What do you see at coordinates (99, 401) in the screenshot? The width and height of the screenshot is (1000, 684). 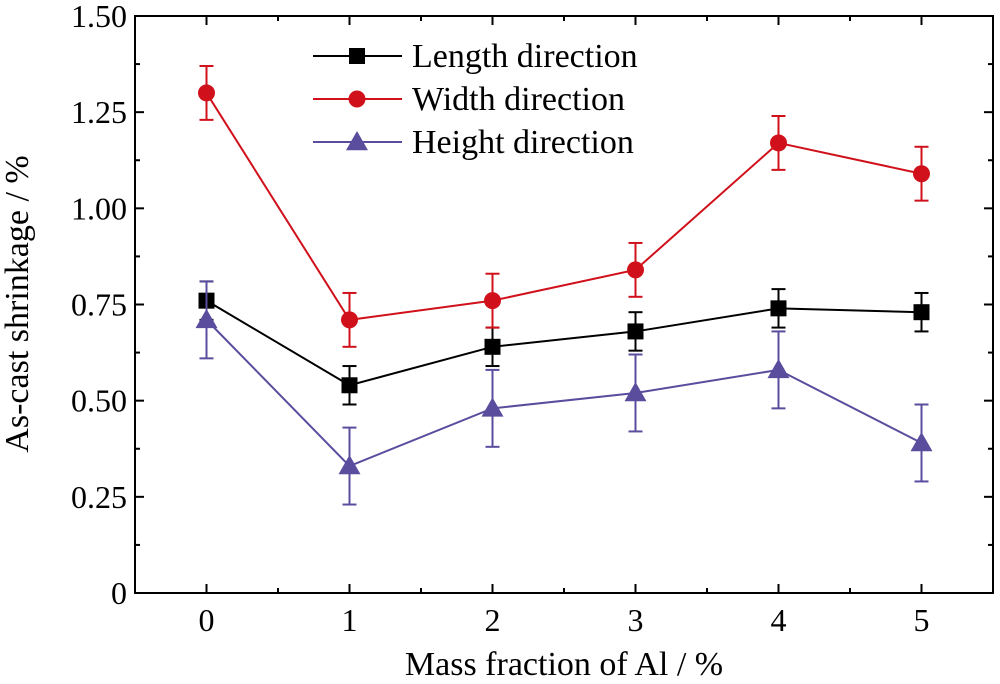 I see `y-tick-label: 0.50` at bounding box center [99, 401].